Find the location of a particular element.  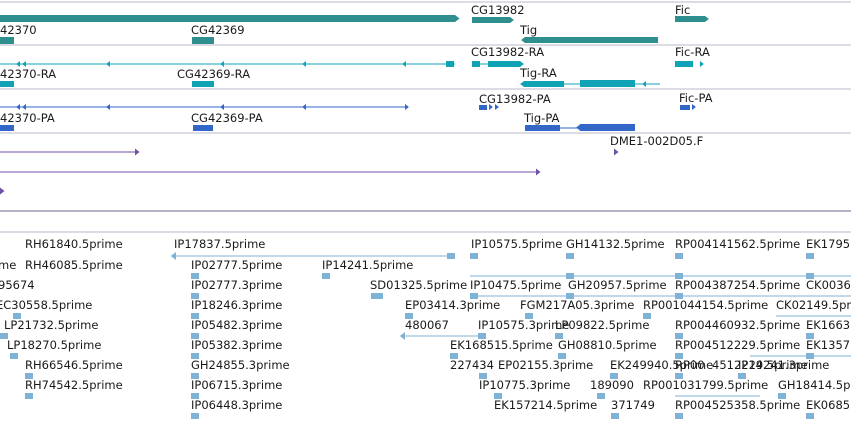

est-label-4-5: RP004460932.5prime is located at coordinates (737, 325).